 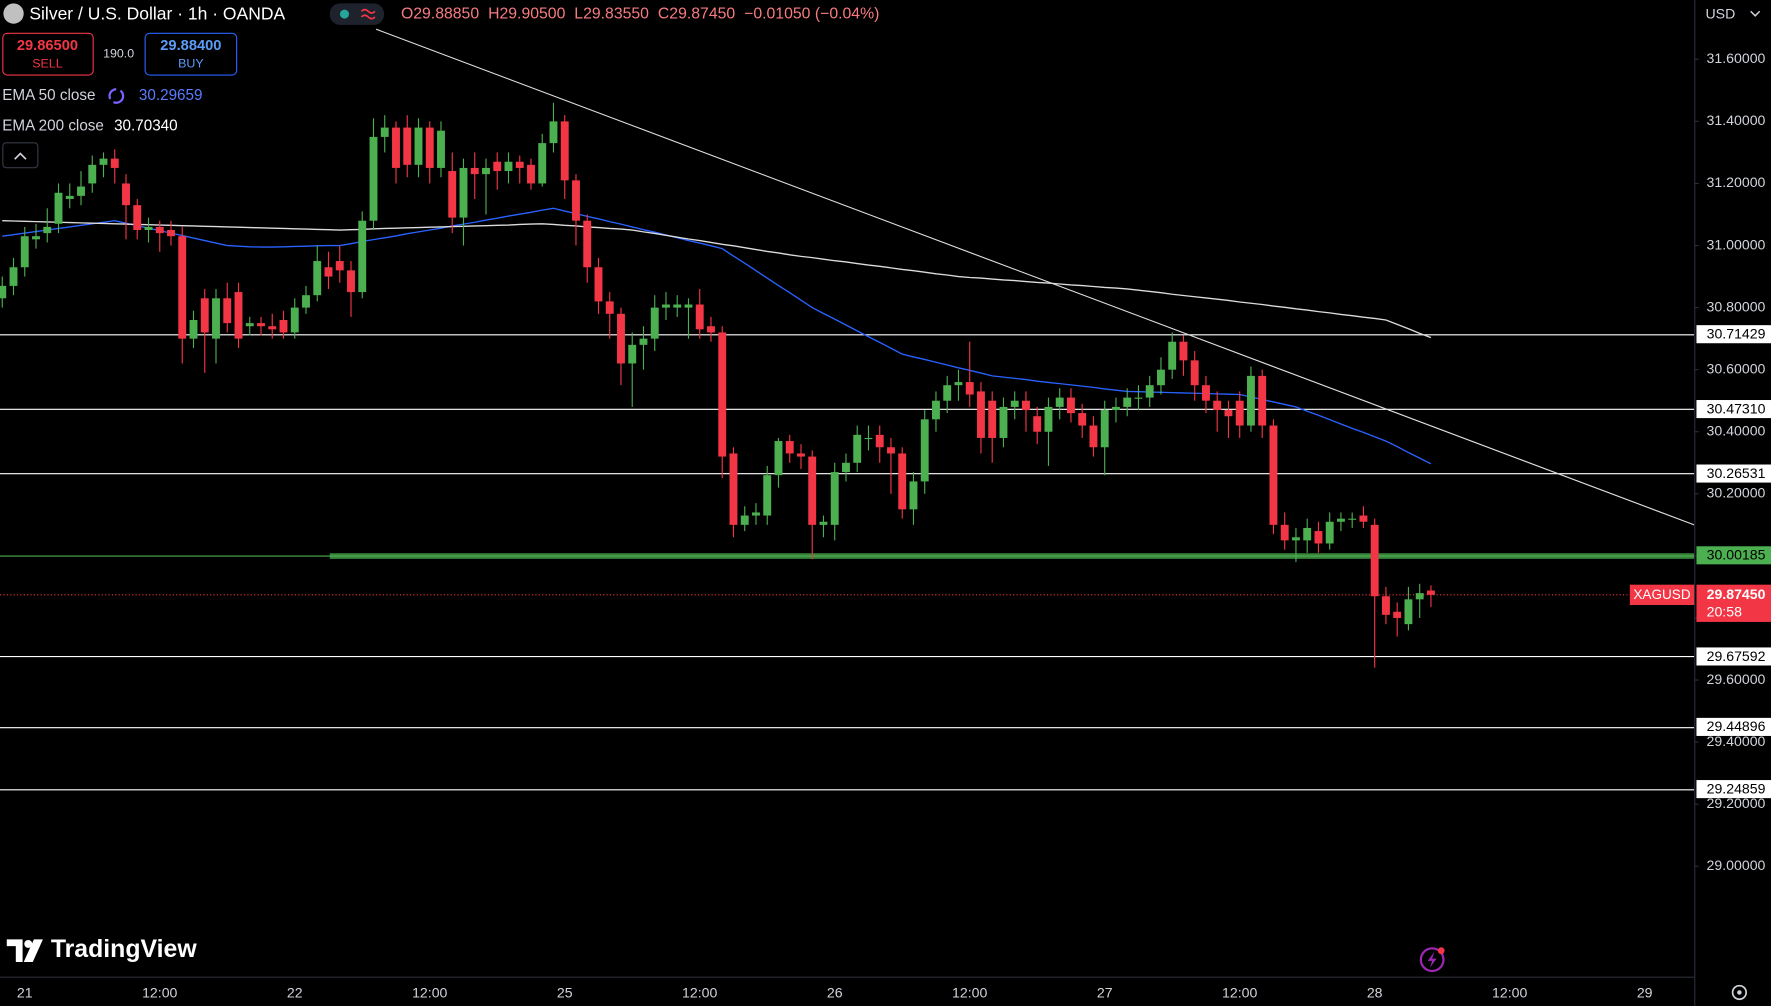 I want to click on settings-button, so click(x=1739, y=992).